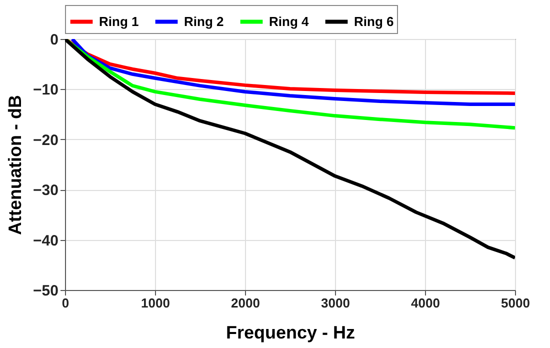 This screenshot has width=550, height=348. What do you see at coordinates (54, 40) in the screenshot?
I see `y-tick-label: 0` at bounding box center [54, 40].